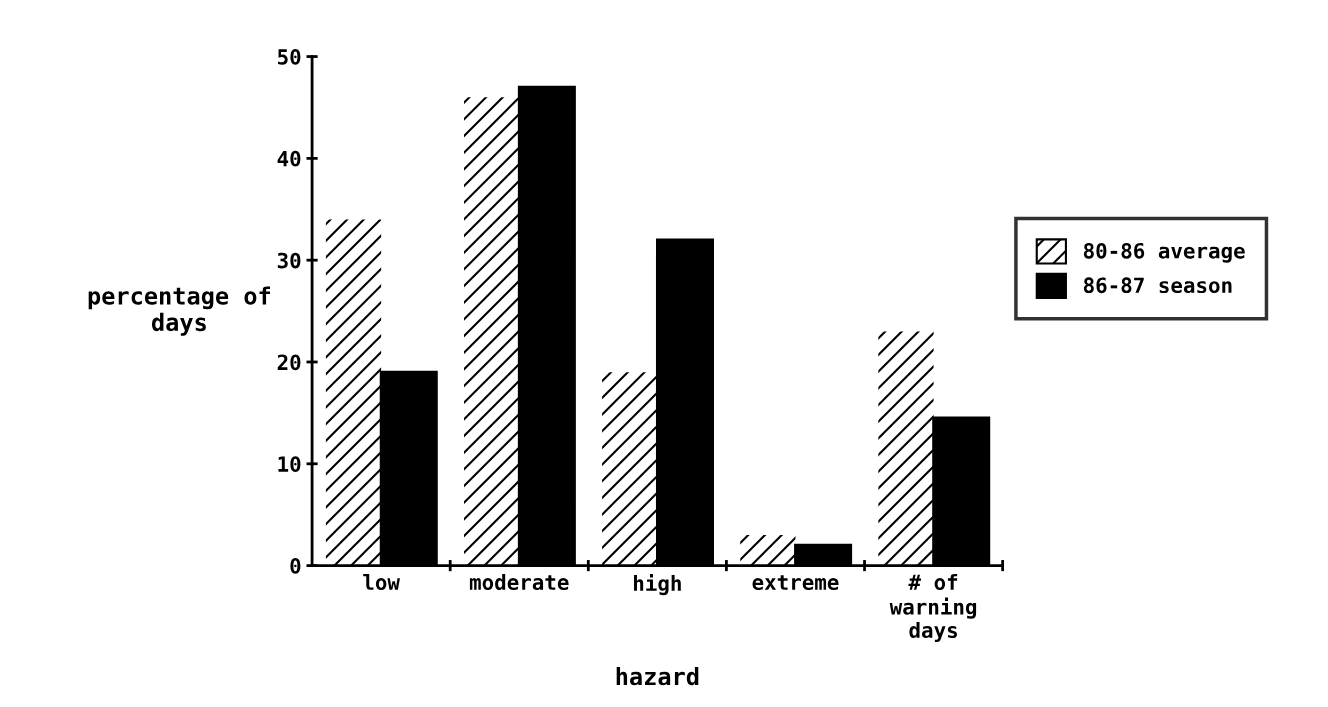  What do you see at coordinates (289, 158) in the screenshot?
I see `y-tick-label: 40` at bounding box center [289, 158].